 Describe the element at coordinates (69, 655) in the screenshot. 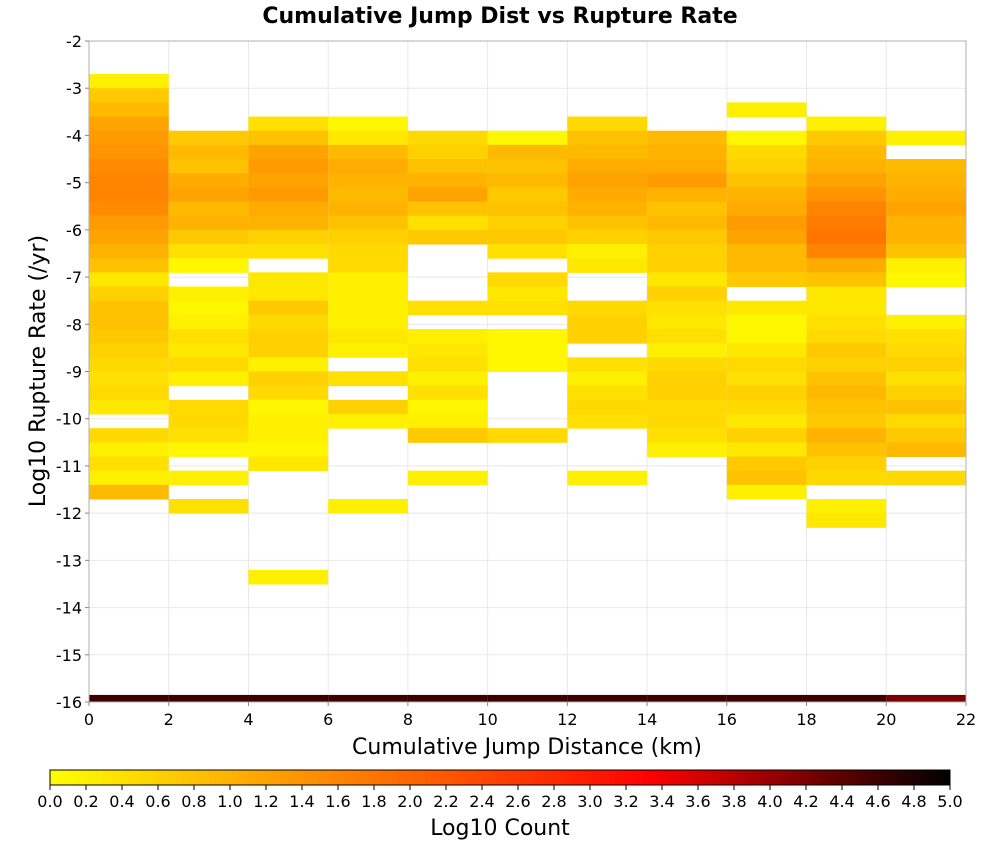

I see `y-tick-label: -15` at that location.